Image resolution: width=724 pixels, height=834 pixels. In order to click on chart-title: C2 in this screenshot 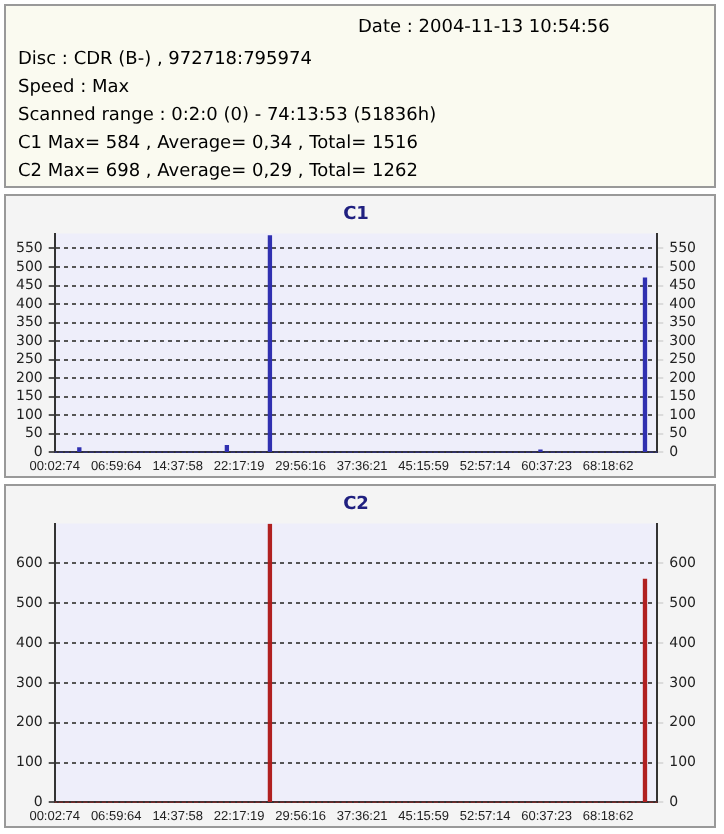, I will do `click(356, 505)`.